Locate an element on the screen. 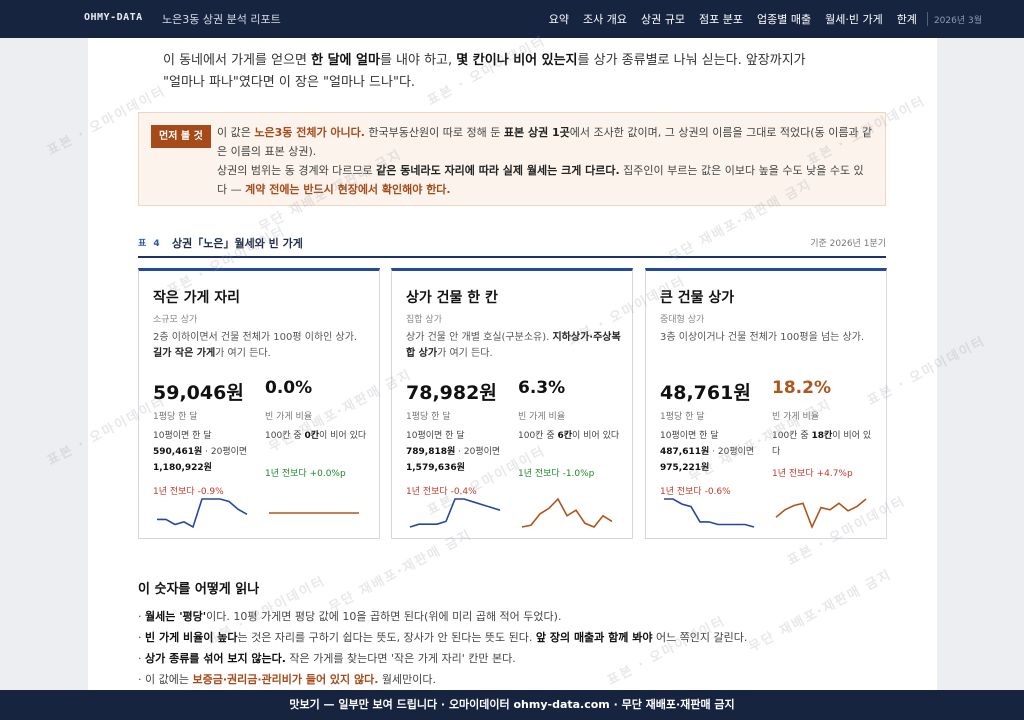 The width and height of the screenshot is (1024, 720). nav-item-summary: 요약 is located at coordinates (559, 19).